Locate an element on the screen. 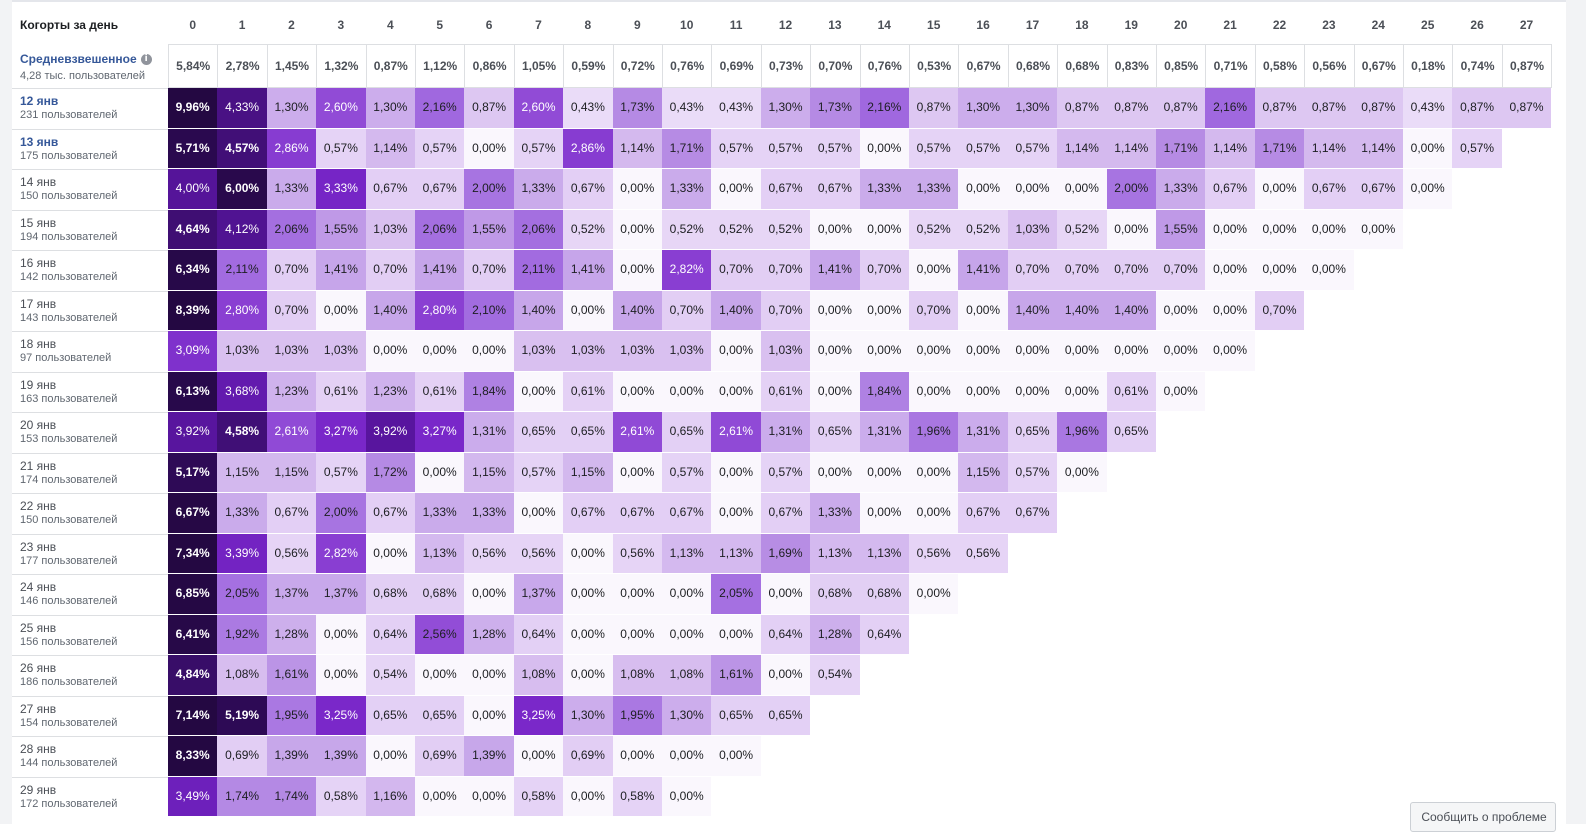  retention-cell: 3,68% is located at coordinates (242, 391).